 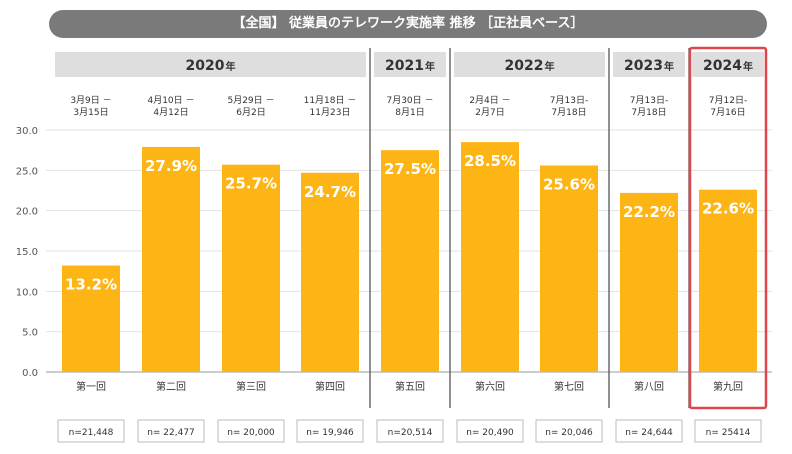 What do you see at coordinates (171, 386) in the screenshot?
I see `category-label: 第二回` at bounding box center [171, 386].